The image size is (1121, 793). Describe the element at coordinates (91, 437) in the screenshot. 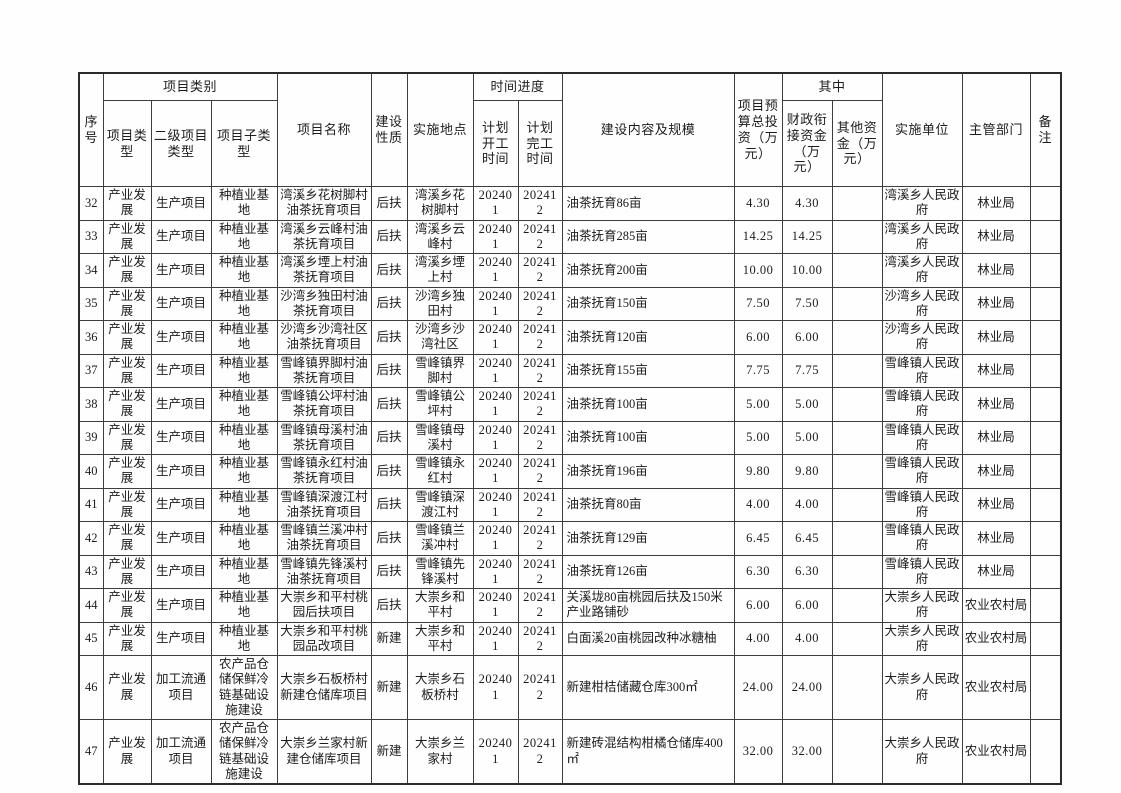

I see `cell-no: 39` at that location.